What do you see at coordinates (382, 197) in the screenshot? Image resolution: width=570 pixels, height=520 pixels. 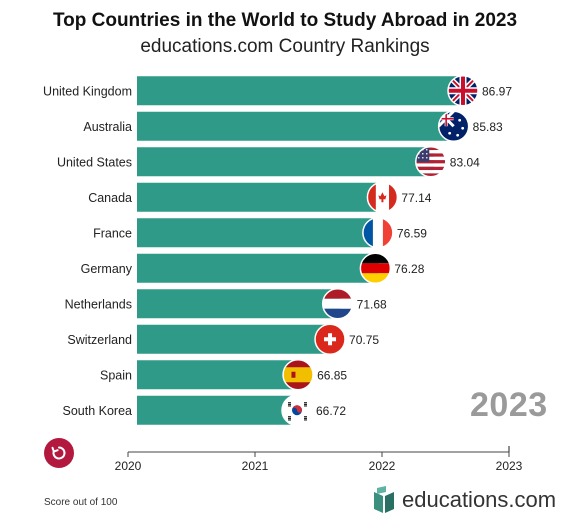 I see `canada-flag-icon` at bounding box center [382, 197].